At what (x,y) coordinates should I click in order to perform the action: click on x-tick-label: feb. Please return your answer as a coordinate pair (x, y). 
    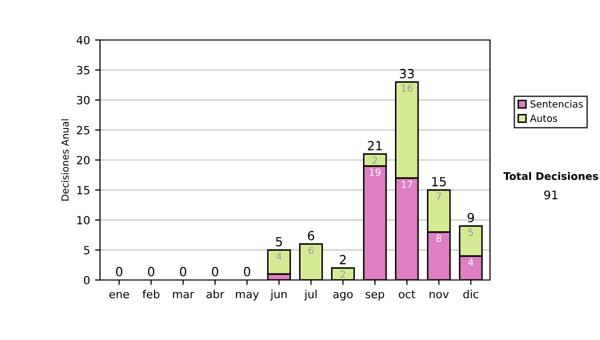
    Looking at the image, I should click on (151, 294).